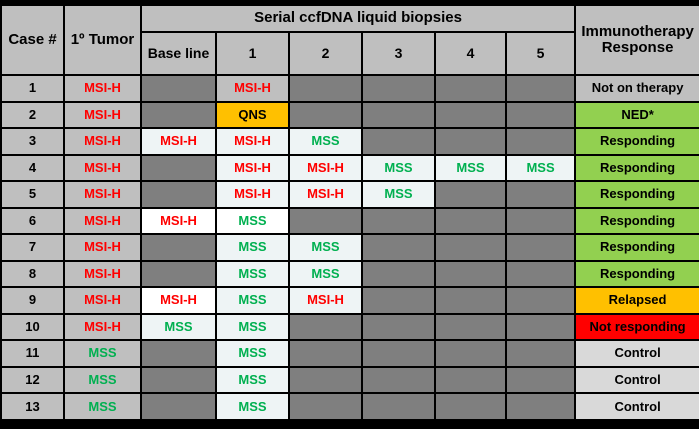  Describe the element at coordinates (540, 53) in the screenshot. I see `col-header-biopsy-5: 5` at that location.